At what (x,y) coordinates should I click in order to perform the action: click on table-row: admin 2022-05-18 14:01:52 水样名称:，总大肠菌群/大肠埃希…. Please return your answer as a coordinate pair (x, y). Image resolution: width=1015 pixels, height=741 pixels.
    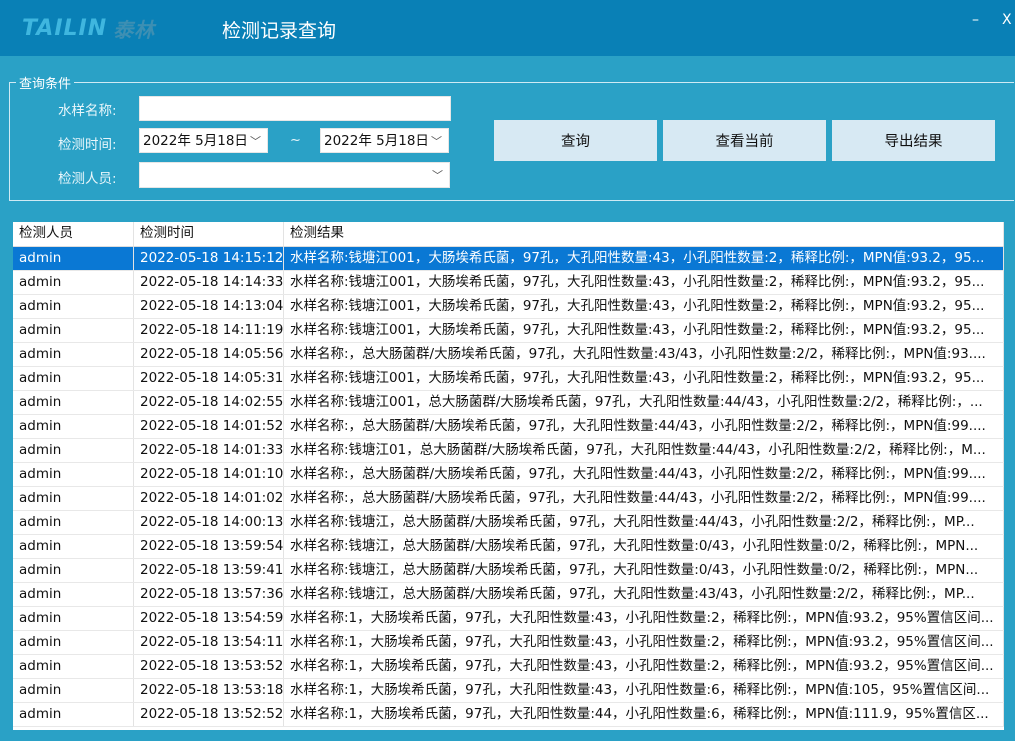
    Looking at the image, I should click on (508, 427).